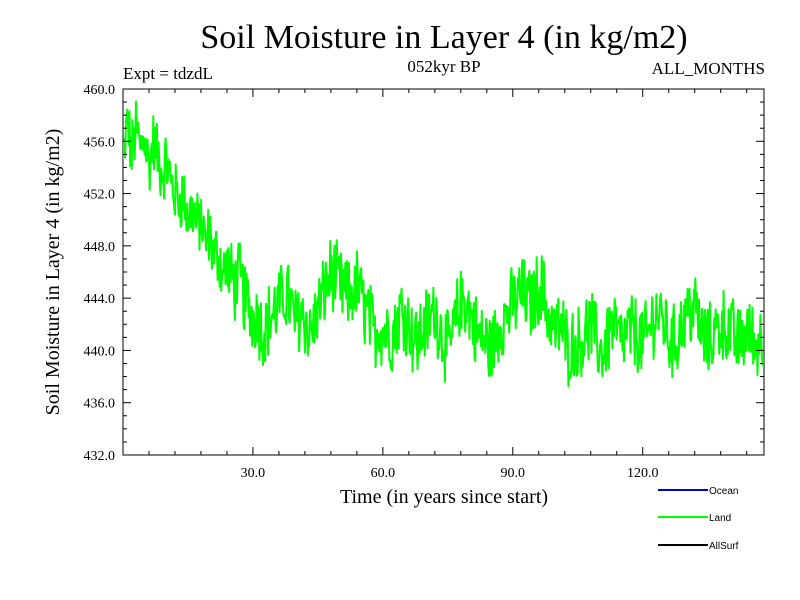 Image resolution: width=800 pixels, height=600 pixels. Describe the element at coordinates (444, 497) in the screenshot. I see `x-axis-label: Time (in years since start)` at that location.